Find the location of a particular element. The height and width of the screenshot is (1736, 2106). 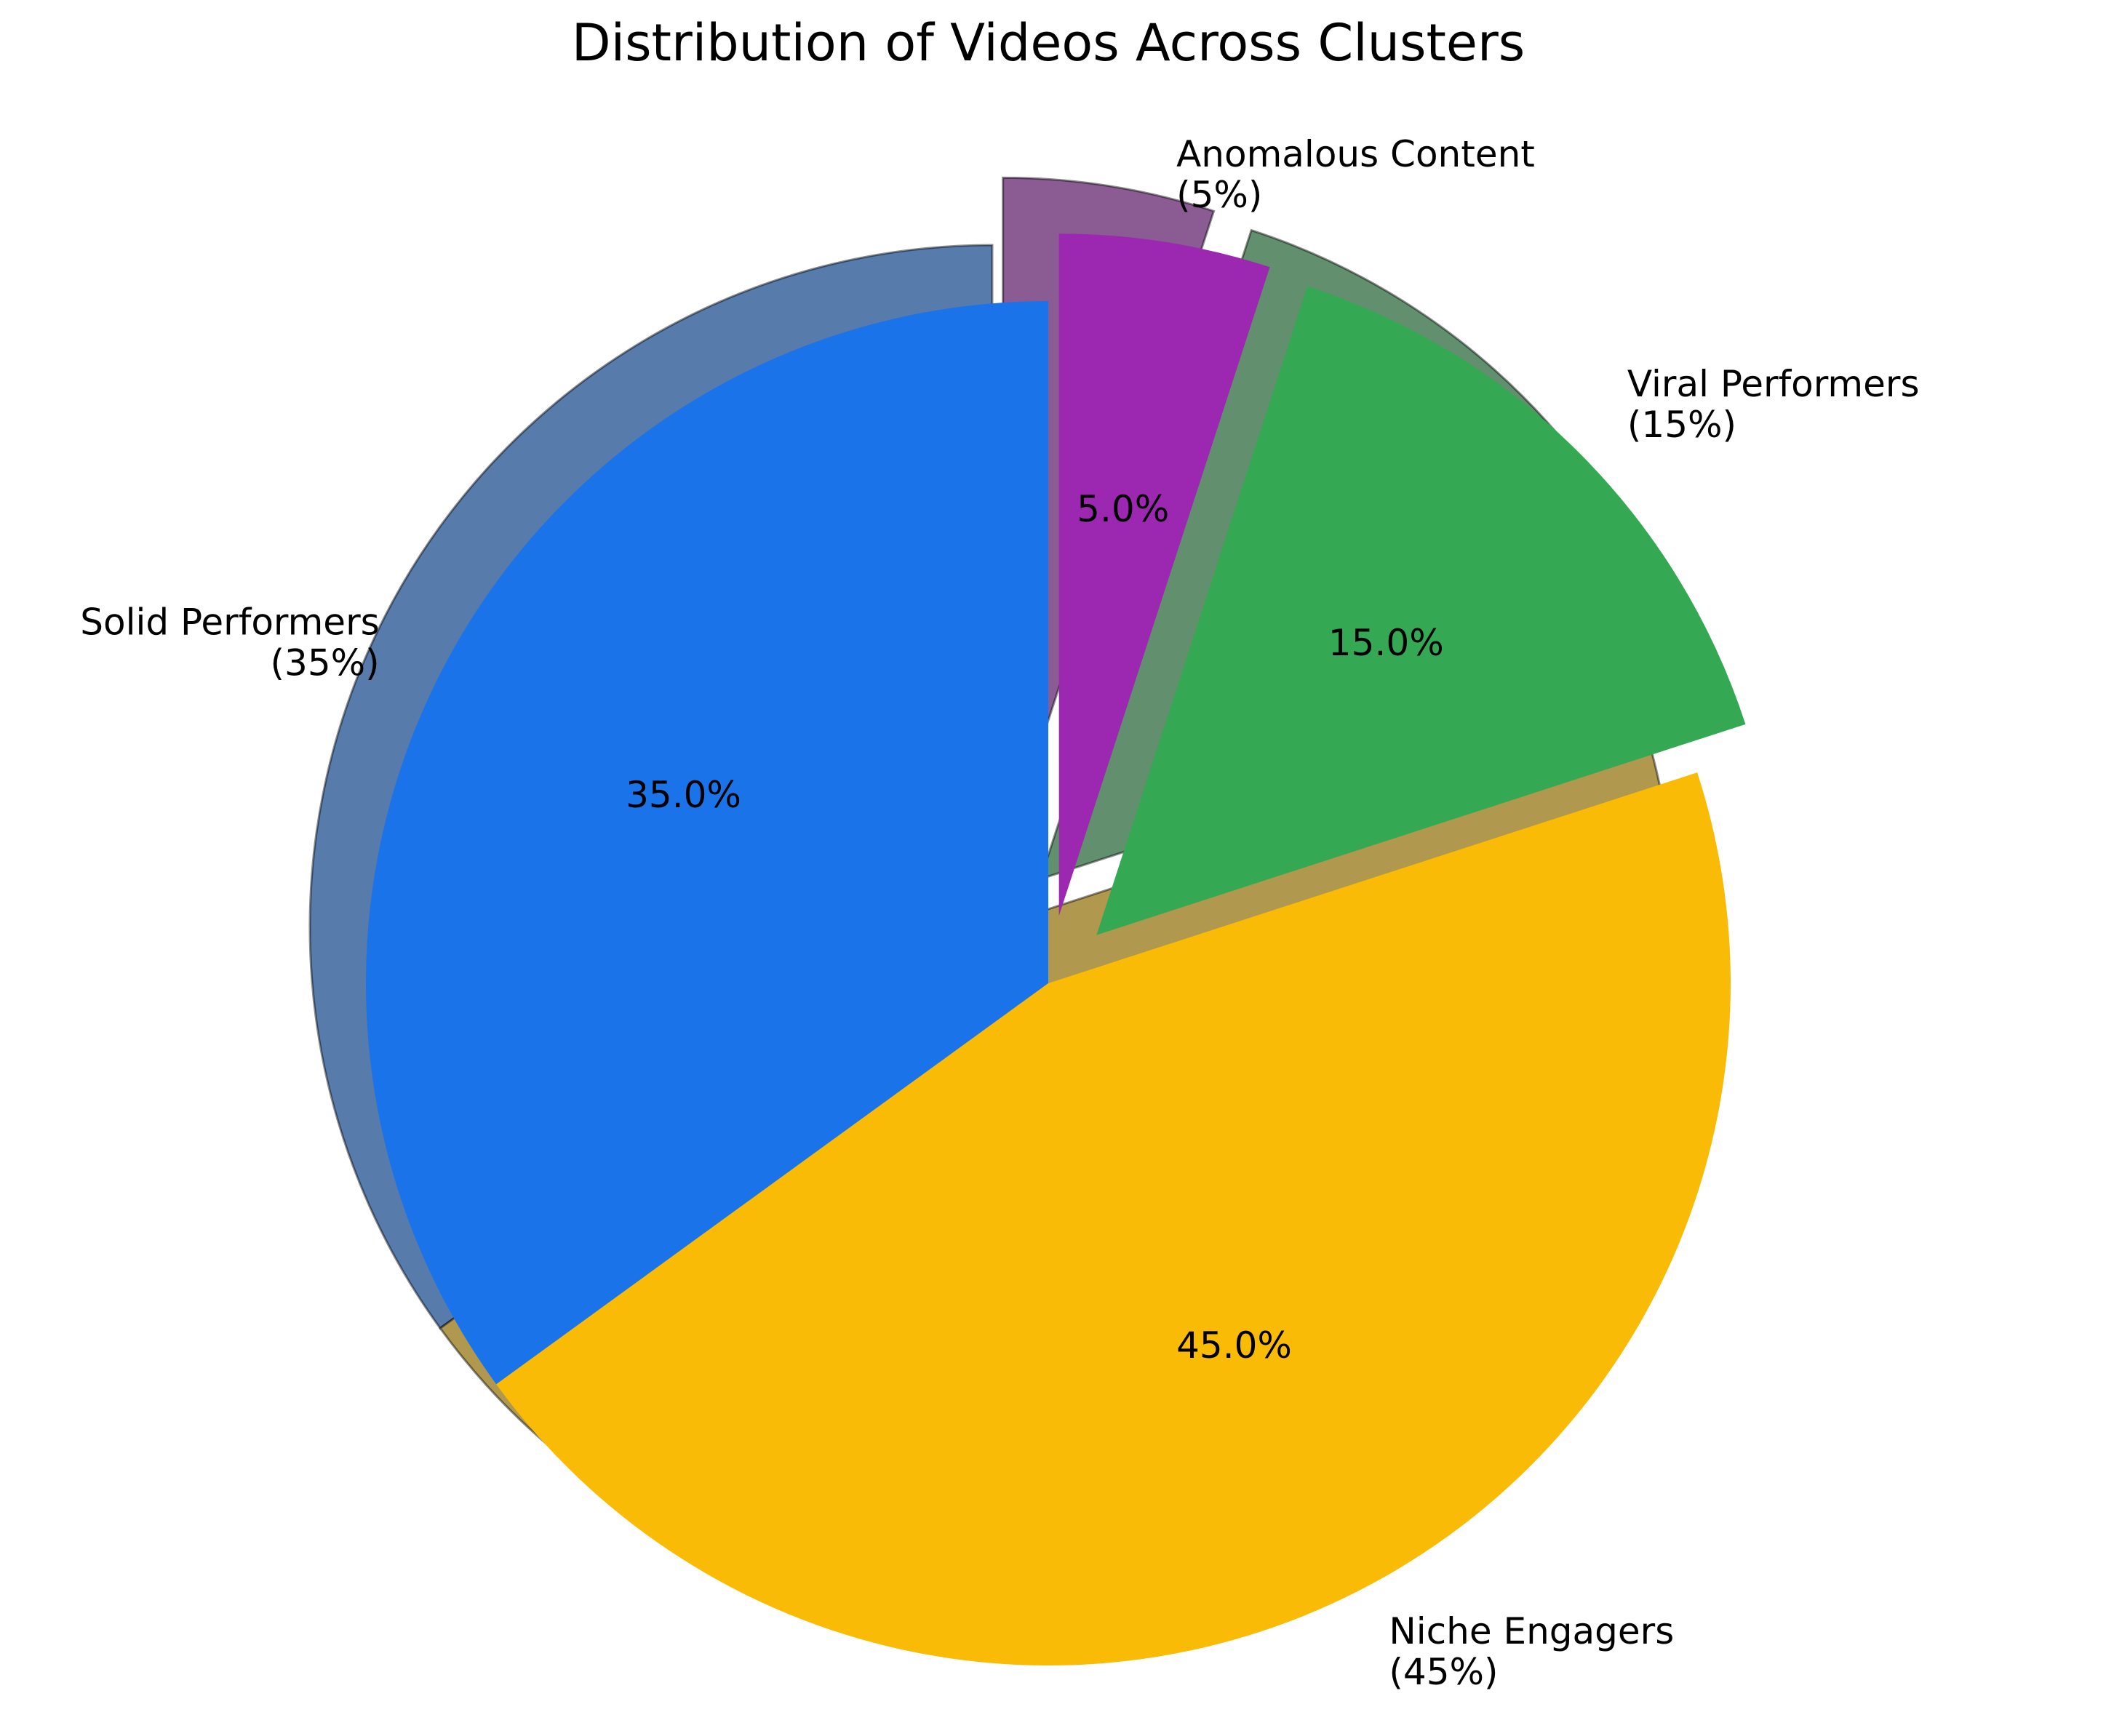

slice-label-anomalous-content: Anomalous Content (5%) is located at coordinates (1356, 174).